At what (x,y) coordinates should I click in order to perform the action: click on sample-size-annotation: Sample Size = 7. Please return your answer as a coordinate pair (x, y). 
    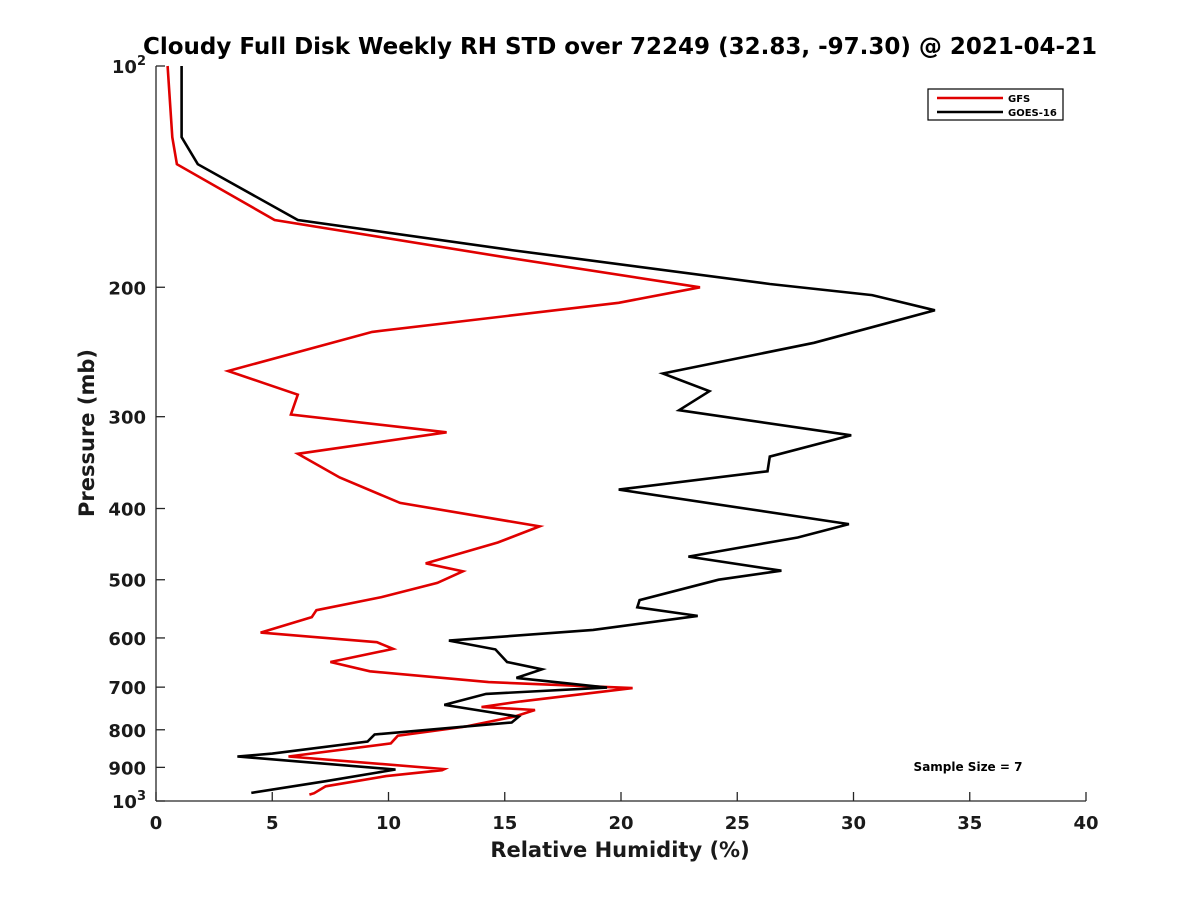
    Looking at the image, I should click on (968, 767).